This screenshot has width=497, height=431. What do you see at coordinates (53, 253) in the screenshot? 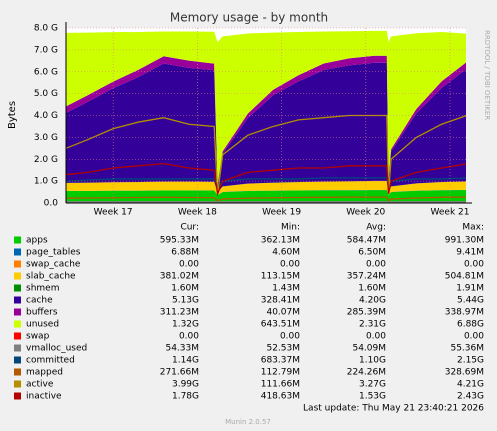
I see `legend-label: page_tables` at bounding box center [53, 253].